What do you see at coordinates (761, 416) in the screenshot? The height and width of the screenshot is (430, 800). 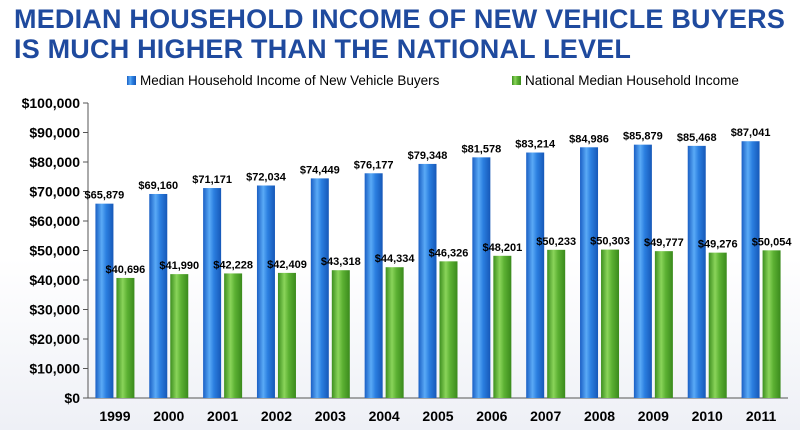 I see `x-tick-label: 2011` at bounding box center [761, 416].